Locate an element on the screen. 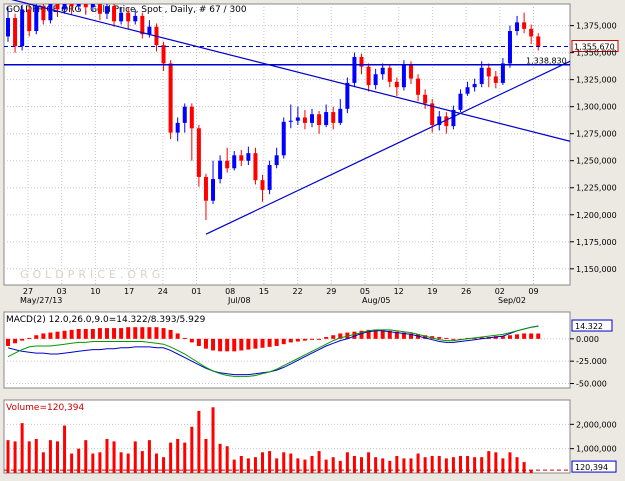 The image size is (625, 481). macd-tick-label: -25.000 is located at coordinates (591, 361).